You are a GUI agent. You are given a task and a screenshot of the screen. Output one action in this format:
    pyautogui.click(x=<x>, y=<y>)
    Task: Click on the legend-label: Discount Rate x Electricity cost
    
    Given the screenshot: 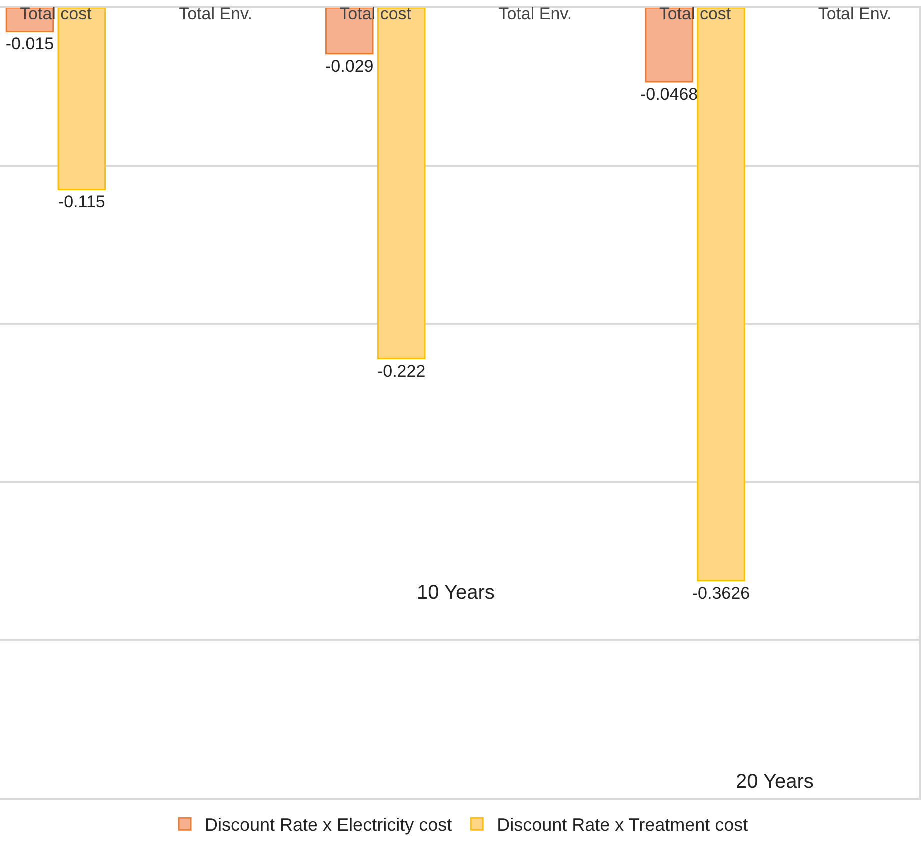 What is the action you would take?
    pyautogui.click(x=328, y=825)
    